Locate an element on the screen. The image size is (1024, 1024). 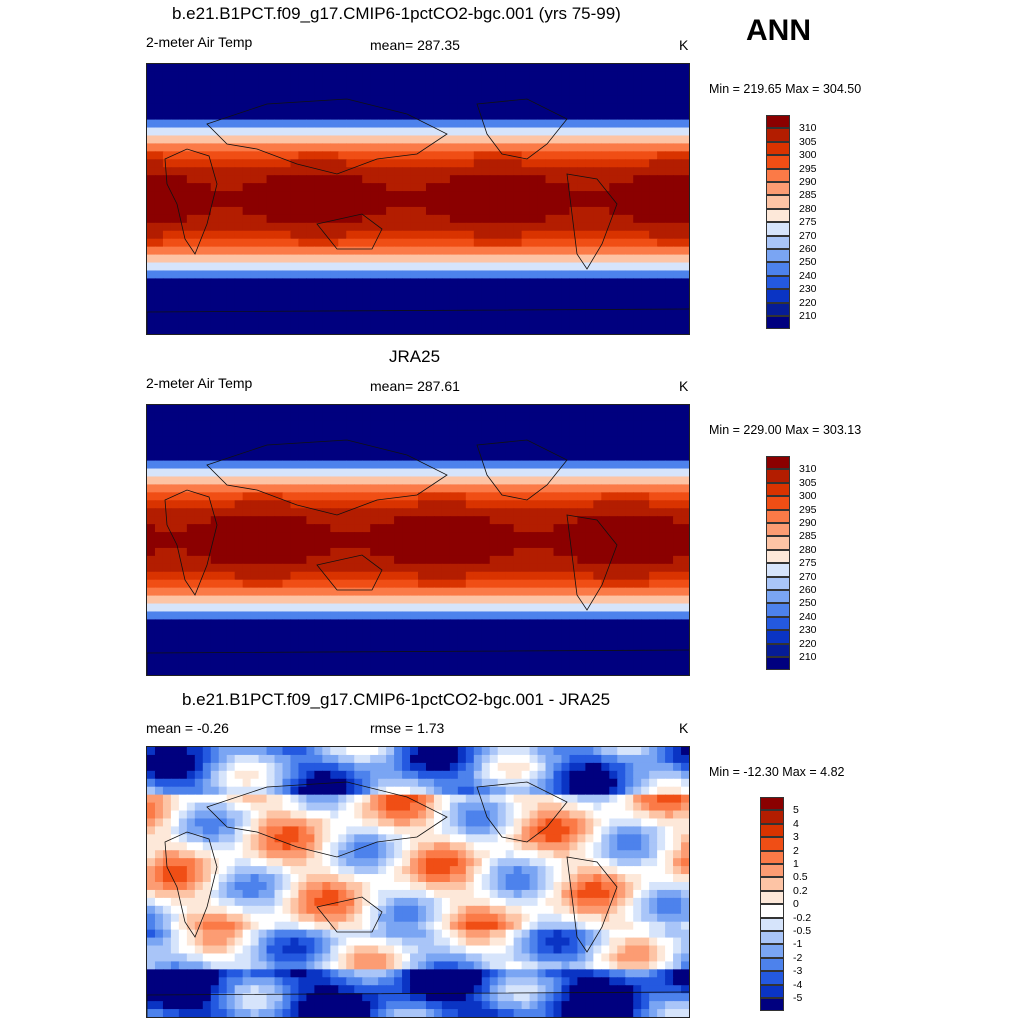
panel-2-mean-label: mean= 287.61 is located at coordinates (415, 386).